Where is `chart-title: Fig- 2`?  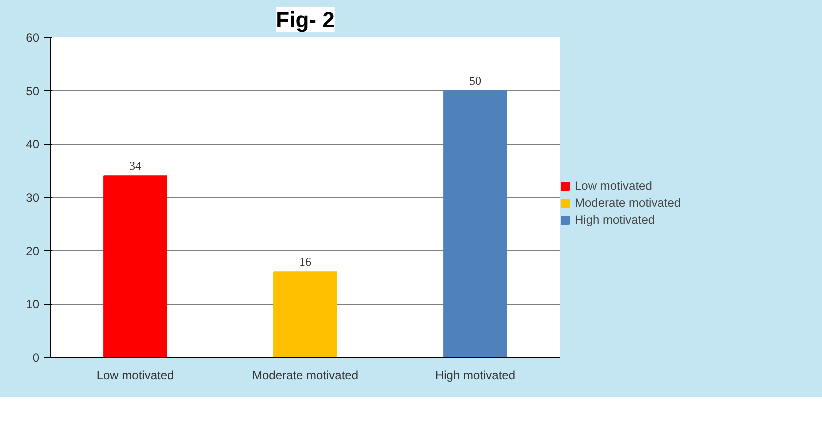 chart-title: Fig- 2 is located at coordinates (305, 20).